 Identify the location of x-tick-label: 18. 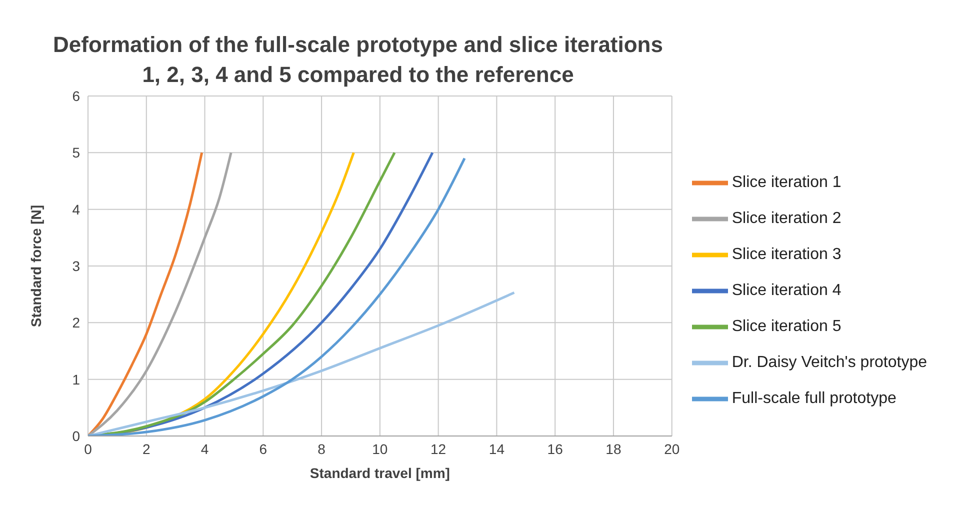
(614, 448).